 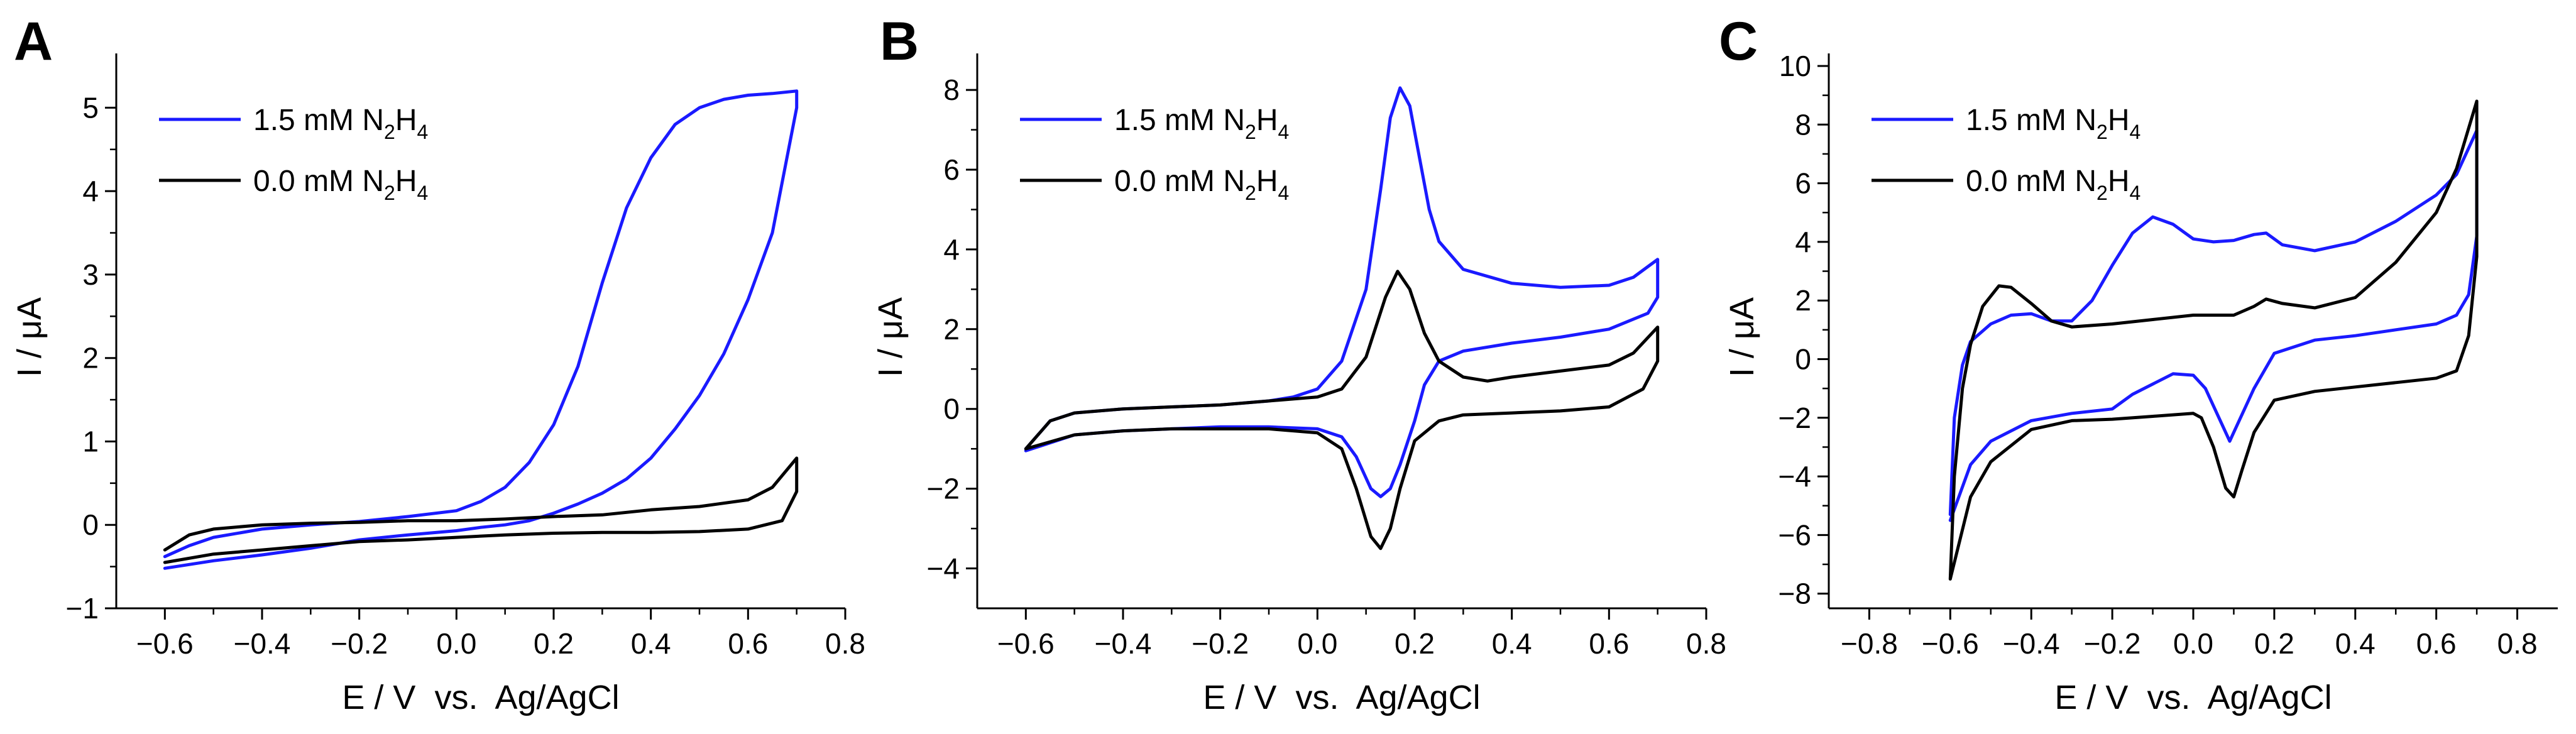 I want to click on y-tick-label: −8, so click(x=1795, y=594).